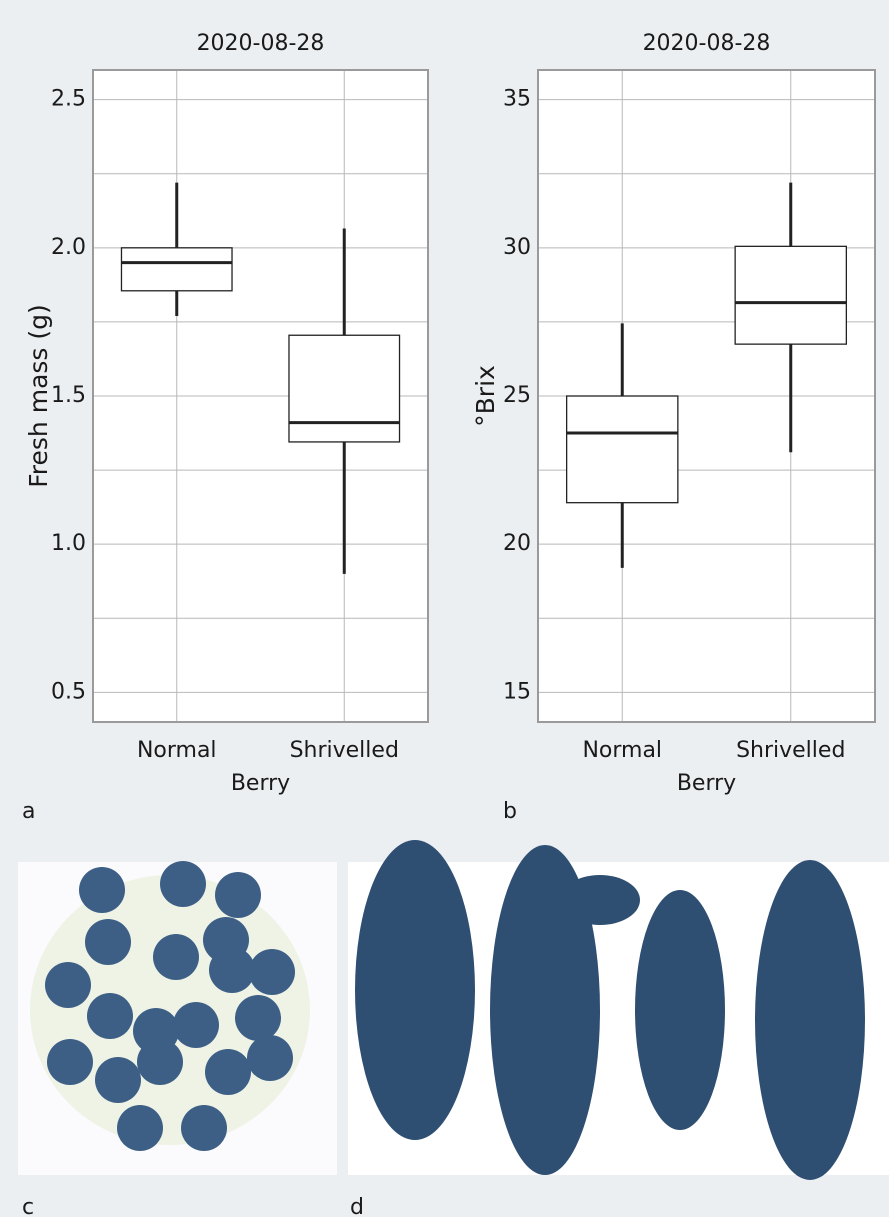 The height and width of the screenshot is (1217, 889). Describe the element at coordinates (28, 1206) in the screenshot. I see `panel-label: c` at that location.